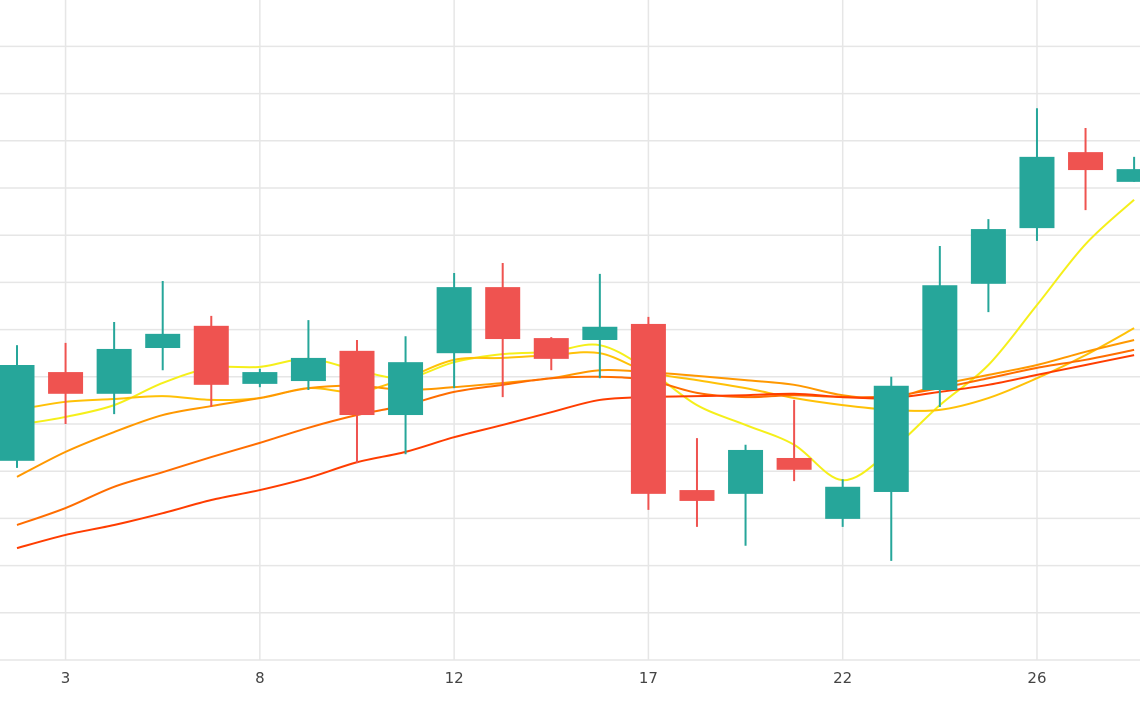  What do you see at coordinates (1036, 678) in the screenshot?
I see `x-tick-label: 26` at bounding box center [1036, 678].